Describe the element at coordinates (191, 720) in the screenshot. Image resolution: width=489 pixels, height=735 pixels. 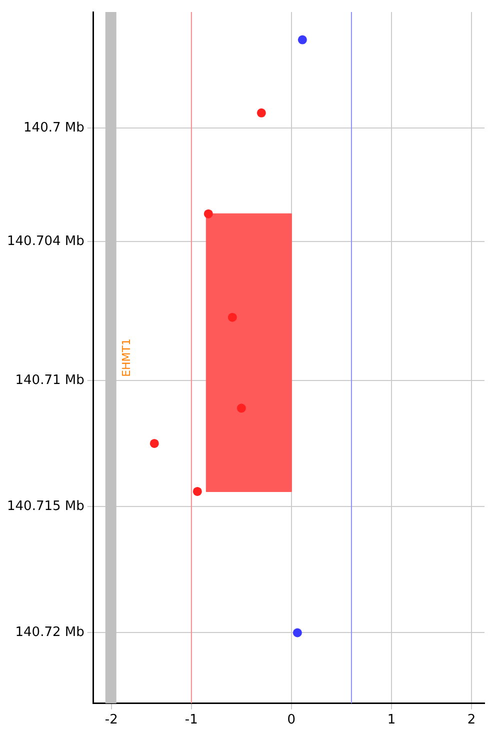
I see `x-tick-label: -1` at that location.